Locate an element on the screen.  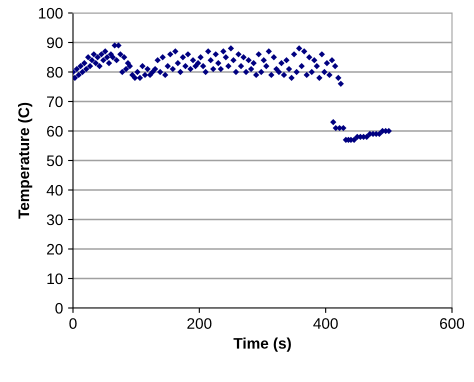
y-tick-label: 20 is located at coordinates (55, 249).